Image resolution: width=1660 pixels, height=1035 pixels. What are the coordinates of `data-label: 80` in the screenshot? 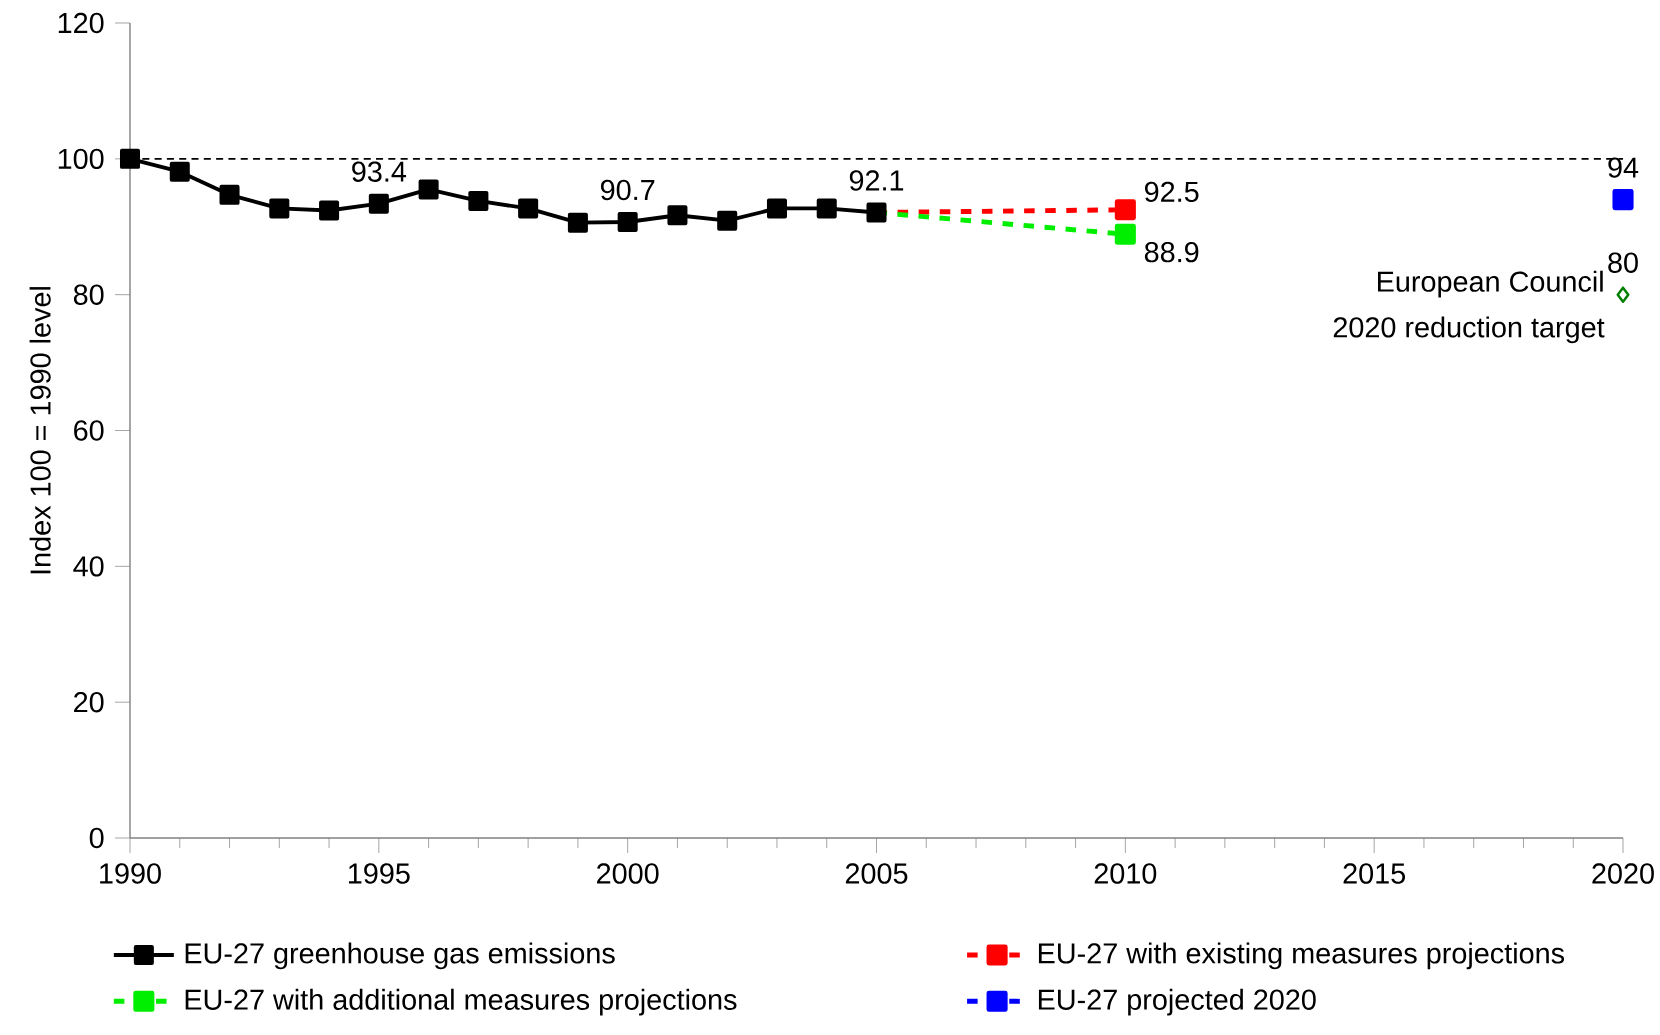 It's located at (1623, 262).